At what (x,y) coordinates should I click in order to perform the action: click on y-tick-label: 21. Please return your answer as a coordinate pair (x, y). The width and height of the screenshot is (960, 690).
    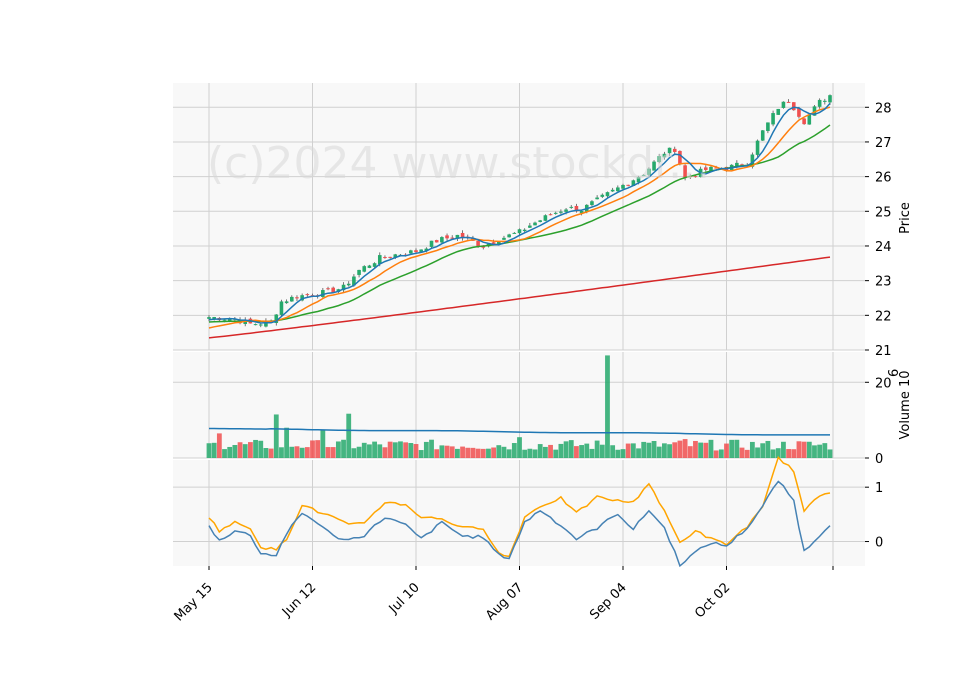
    Looking at the image, I should click on (883, 351).